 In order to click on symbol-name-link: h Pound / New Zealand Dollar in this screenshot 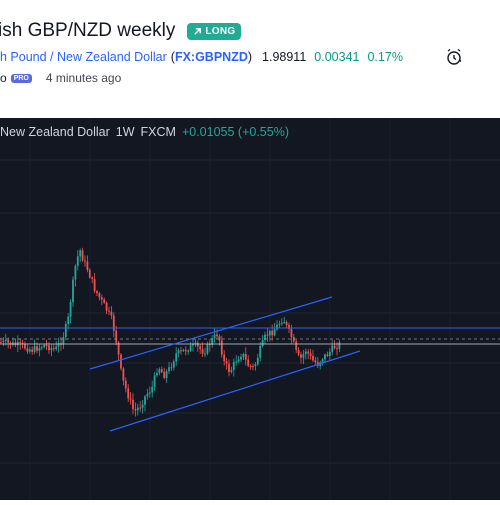, I will do `click(83, 57)`.